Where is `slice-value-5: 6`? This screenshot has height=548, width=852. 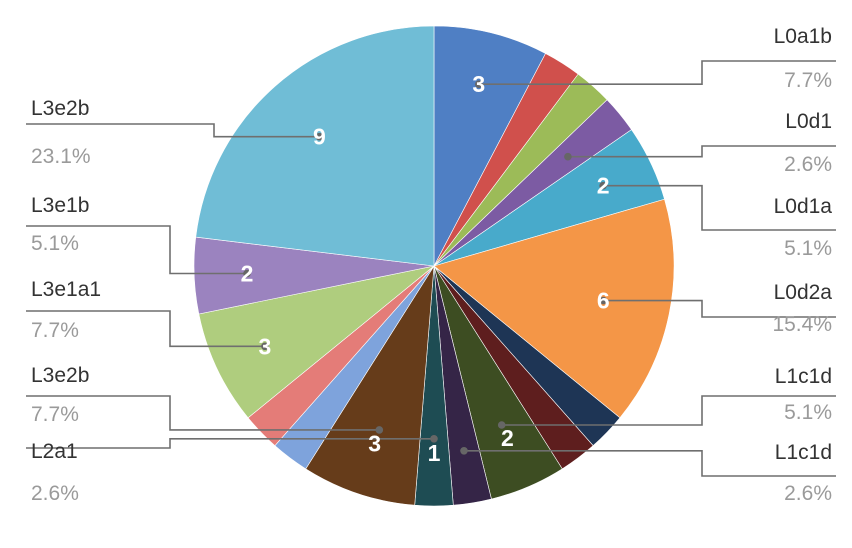 slice-value-5: 6 is located at coordinates (603, 301).